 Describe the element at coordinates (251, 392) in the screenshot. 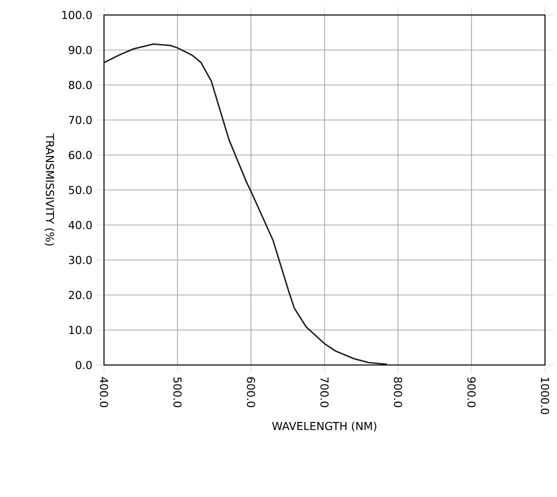

I see `x-tick-label: 600.0` at that location.